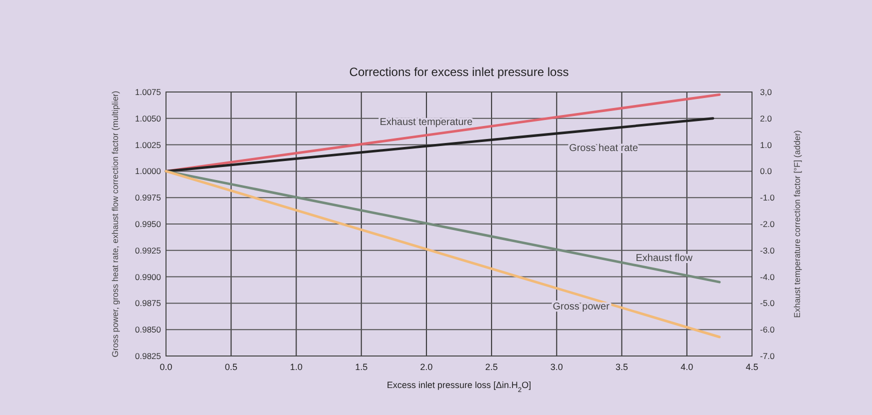 The image size is (872, 415). What do you see at coordinates (296, 367) in the screenshot?
I see `x-tick-label: 1.0` at bounding box center [296, 367].